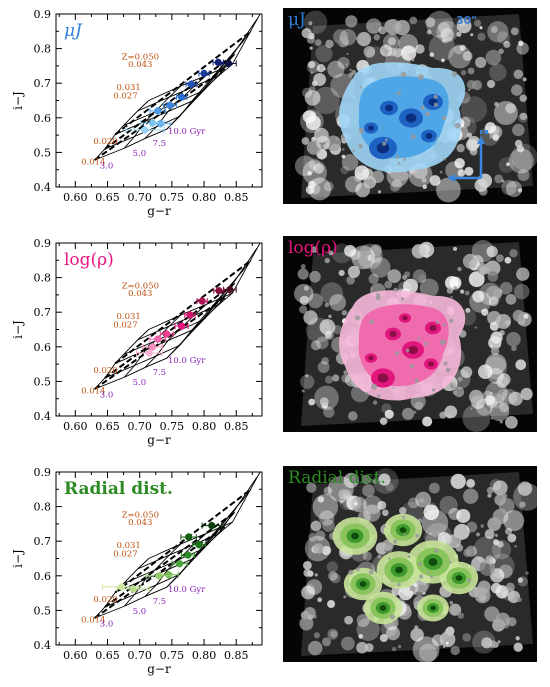  What do you see at coordinates (415, 106) in the screenshot?
I see `map-muJ` at bounding box center [415, 106].